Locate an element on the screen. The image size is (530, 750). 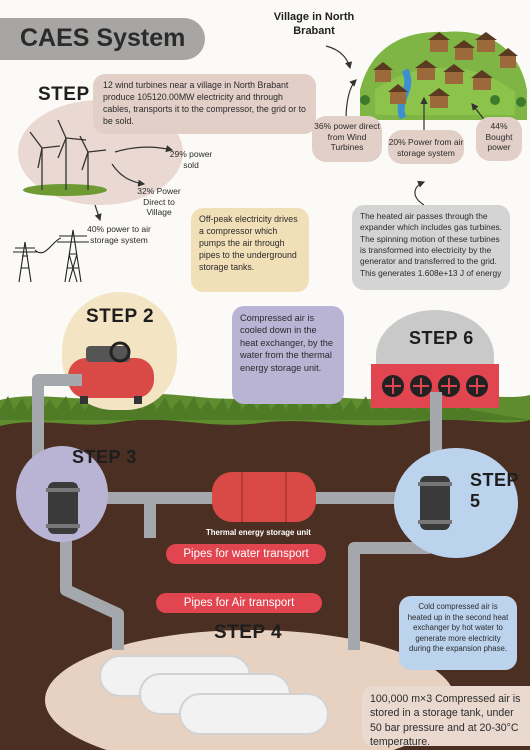
step5-blob is located at coordinates (456, 503).